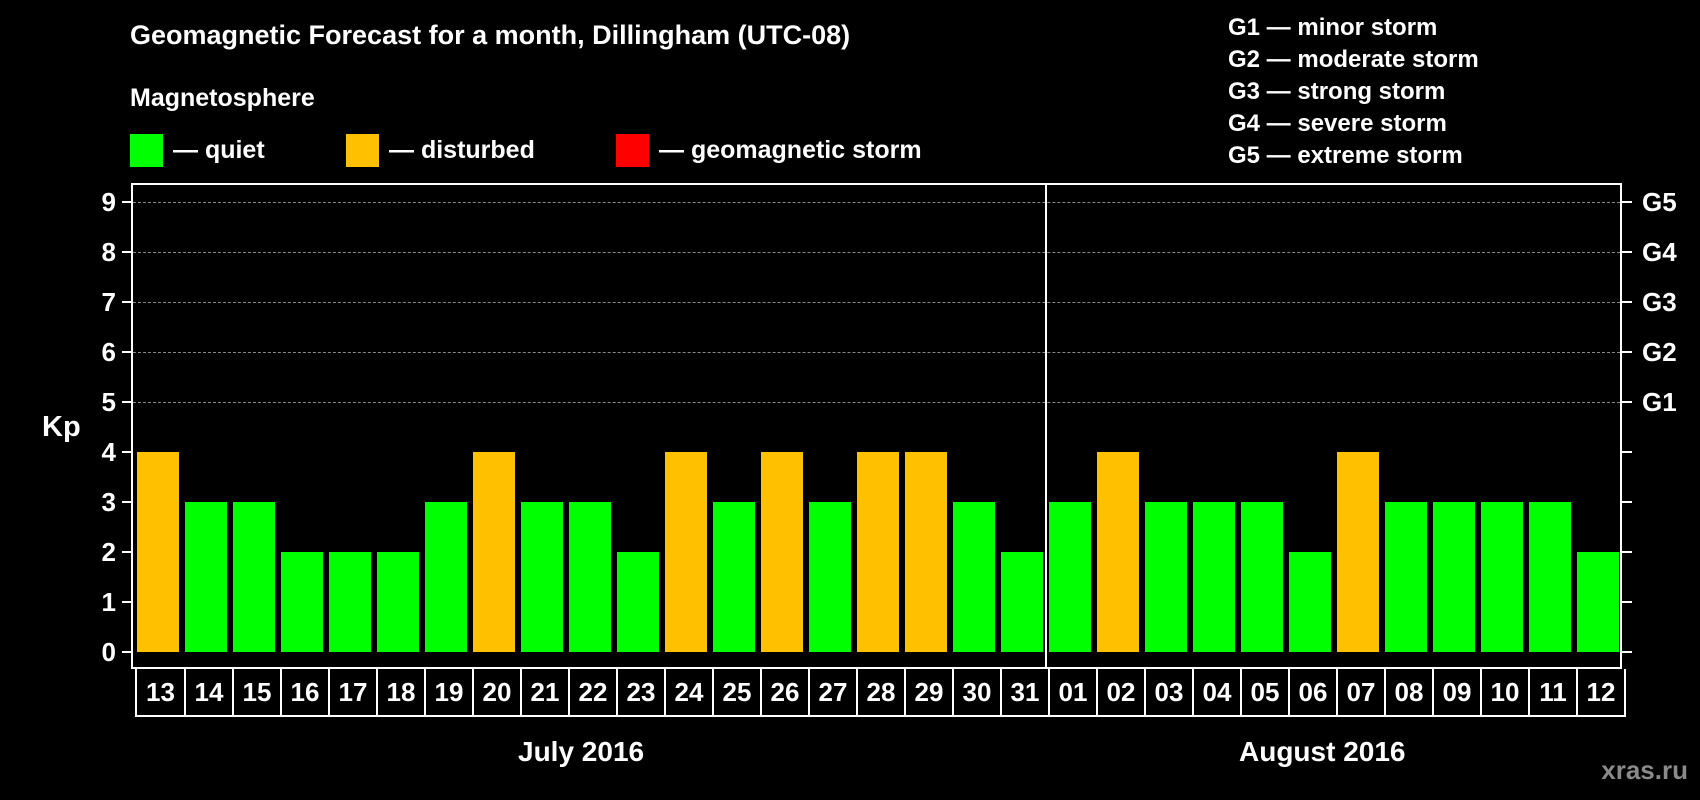 The image size is (1700, 800). Describe the element at coordinates (736, 692) in the screenshot. I see `date-label-25: 25` at that location.